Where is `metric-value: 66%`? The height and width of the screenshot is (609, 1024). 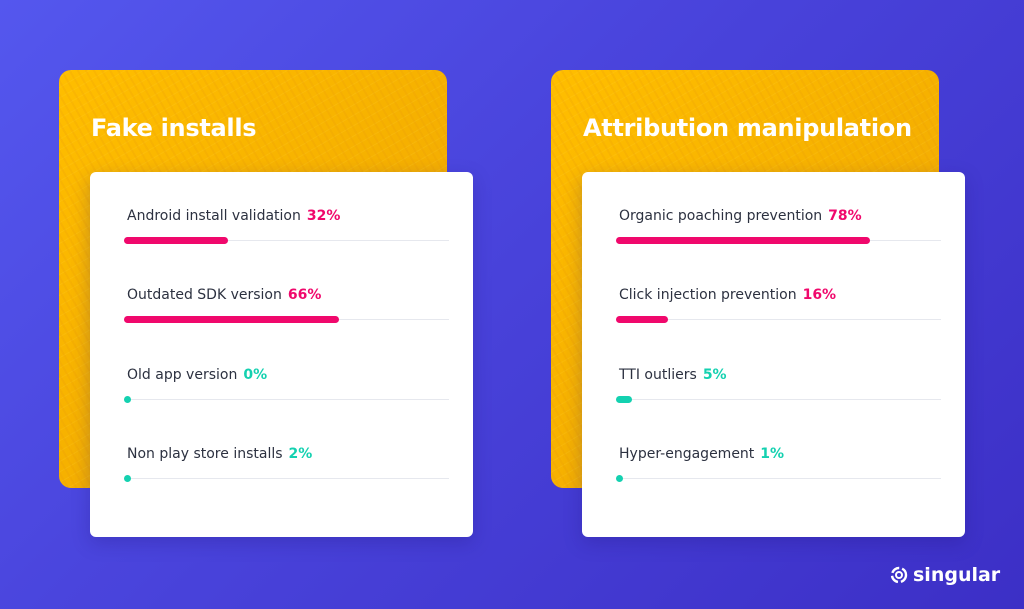 metric-value: 66% is located at coordinates (304, 295).